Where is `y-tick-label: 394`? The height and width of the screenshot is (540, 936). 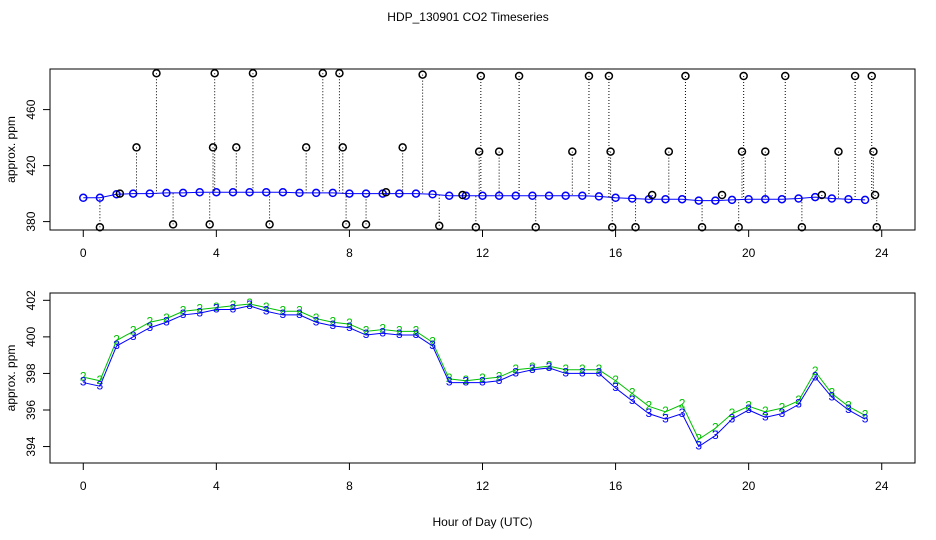
y-tick-label: 394 is located at coordinates (31, 446).